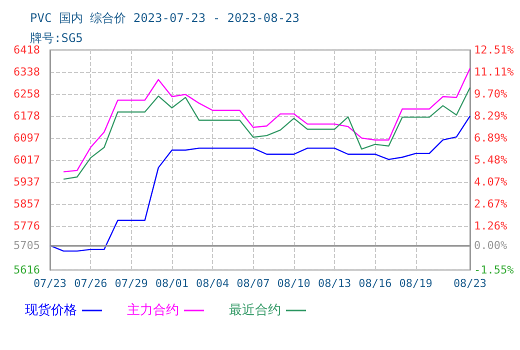 Image resolution: width=520 pixels, height=350 pixels. I want to click on y-tick-label: 6258, so click(27, 93).